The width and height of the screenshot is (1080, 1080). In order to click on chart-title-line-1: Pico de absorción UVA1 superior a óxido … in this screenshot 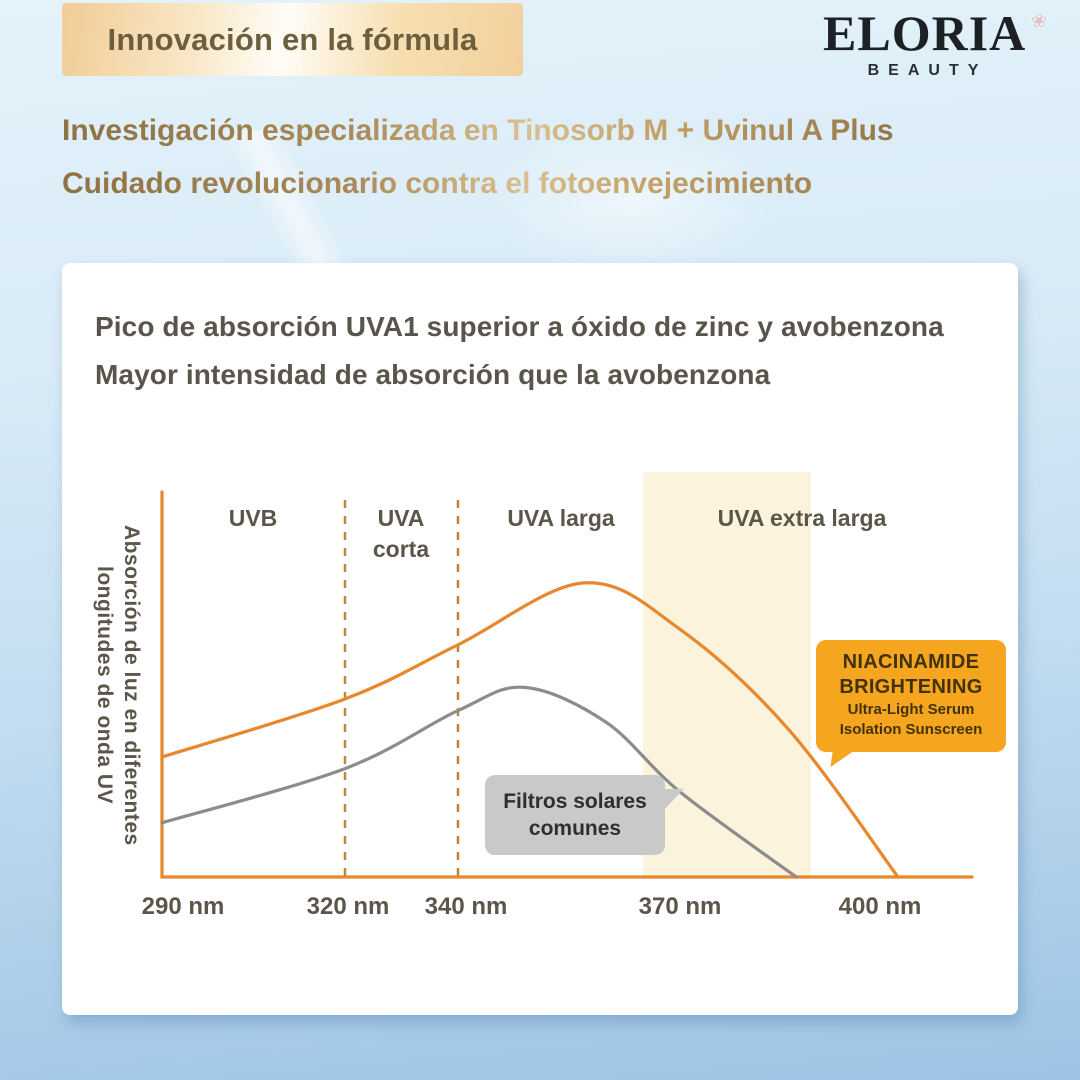, I will do `click(519, 326)`.